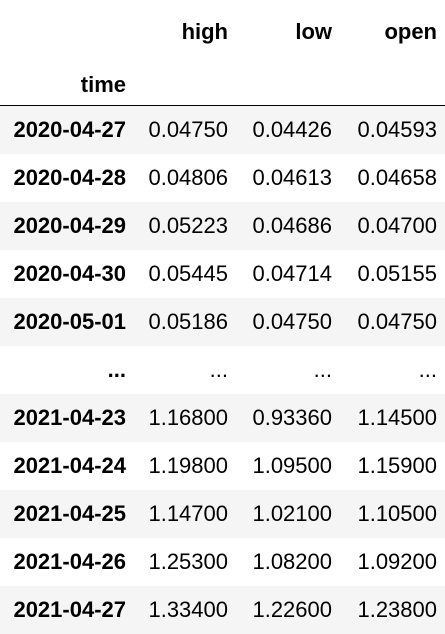 The height and width of the screenshot is (634, 445). What do you see at coordinates (185, 610) in the screenshot?
I see `cell-high: 1.33400` at bounding box center [185, 610].